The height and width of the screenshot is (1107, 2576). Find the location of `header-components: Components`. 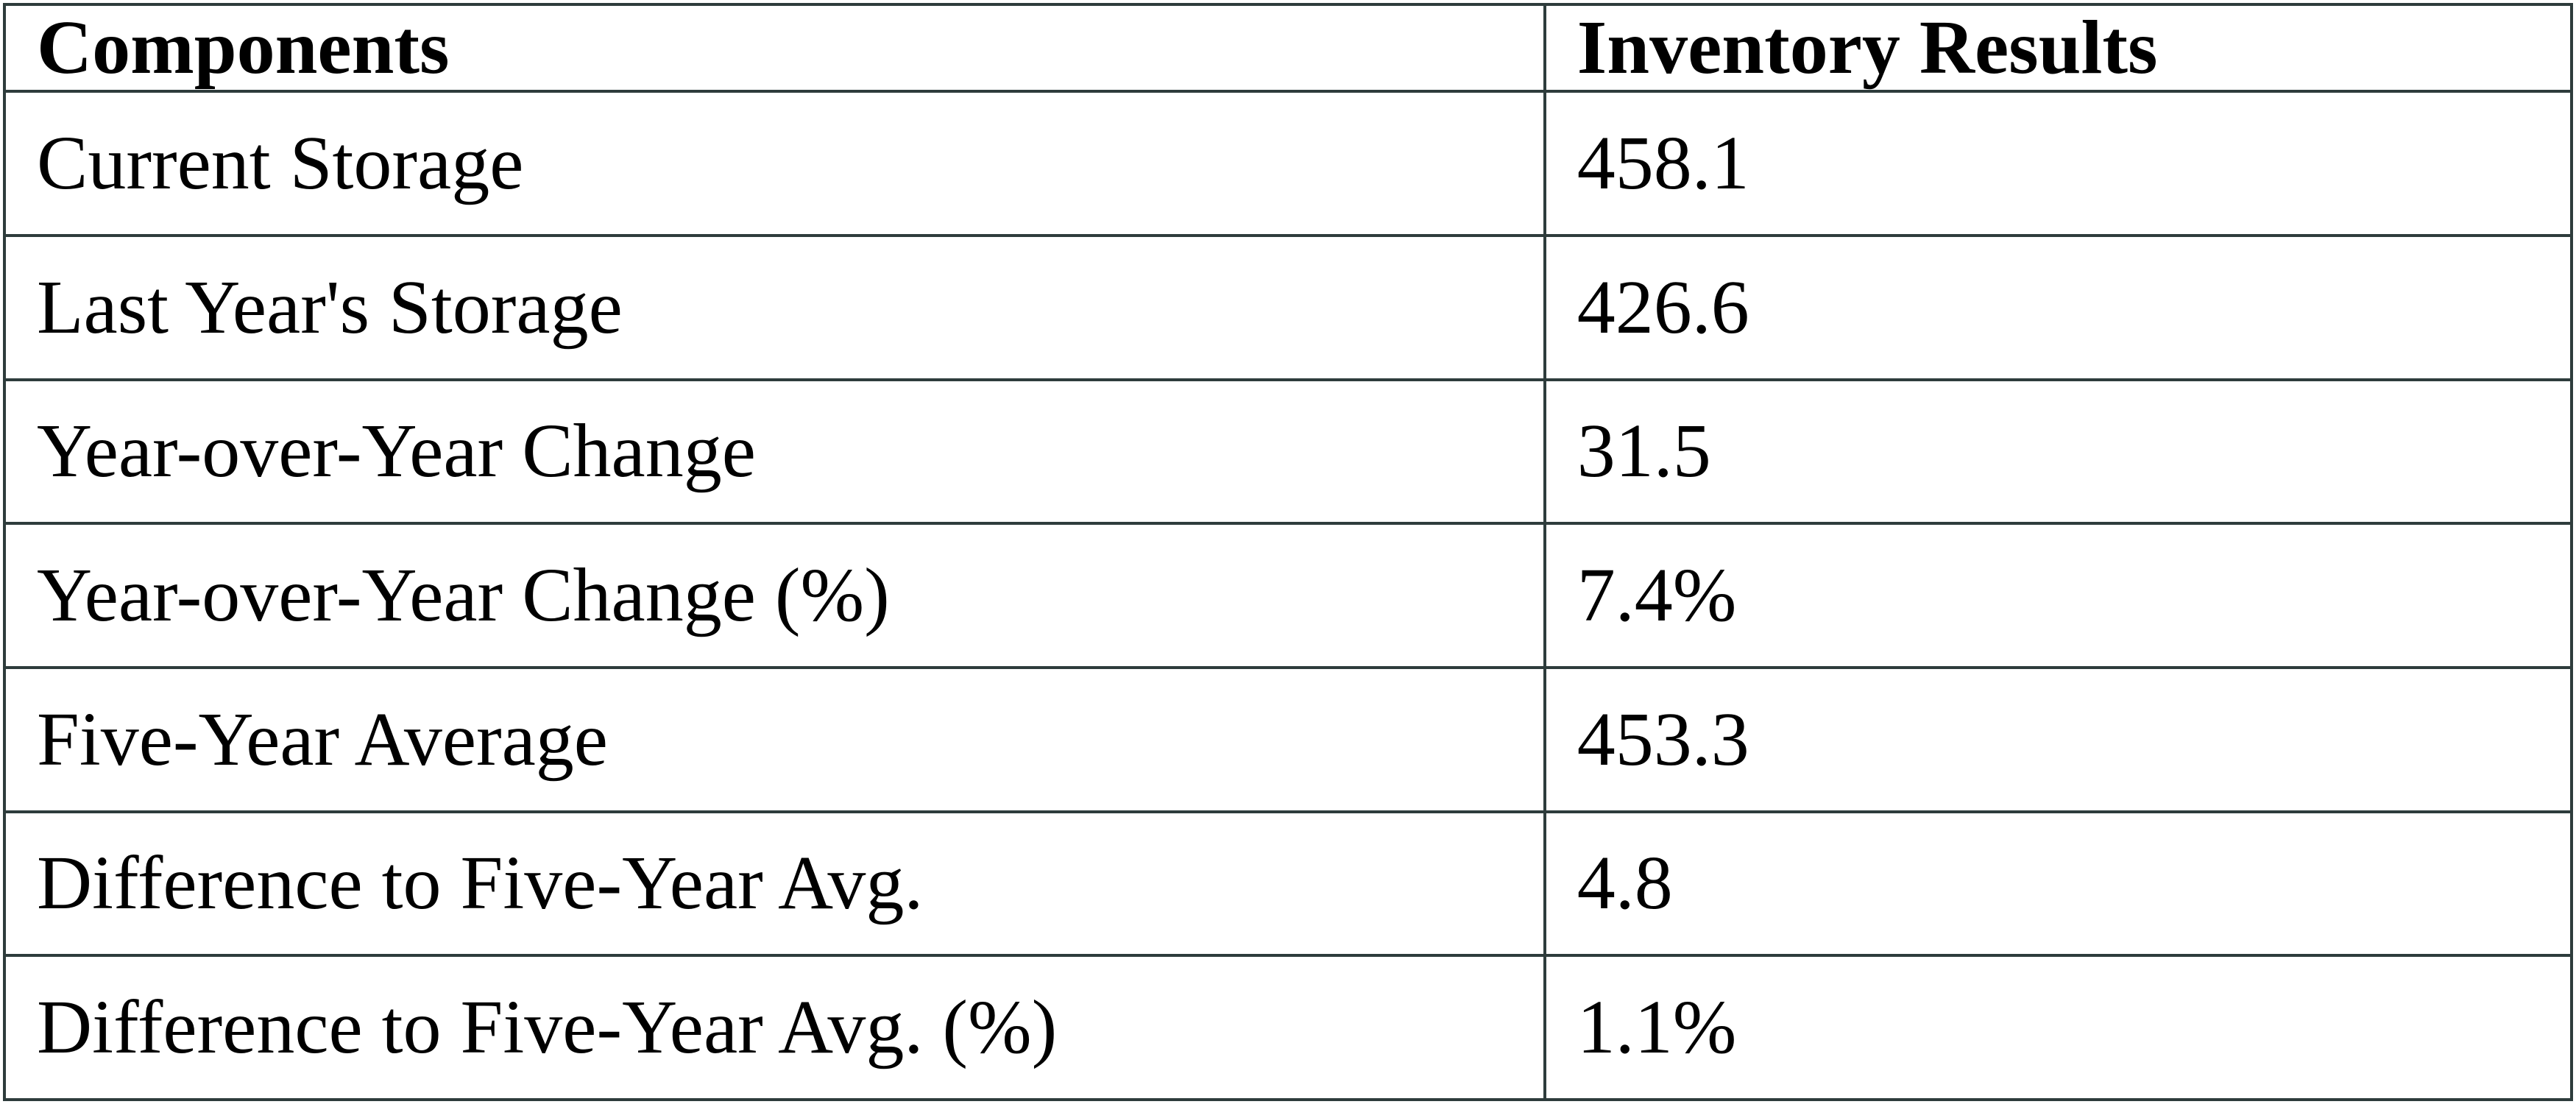

header-components: Components is located at coordinates (774, 47).